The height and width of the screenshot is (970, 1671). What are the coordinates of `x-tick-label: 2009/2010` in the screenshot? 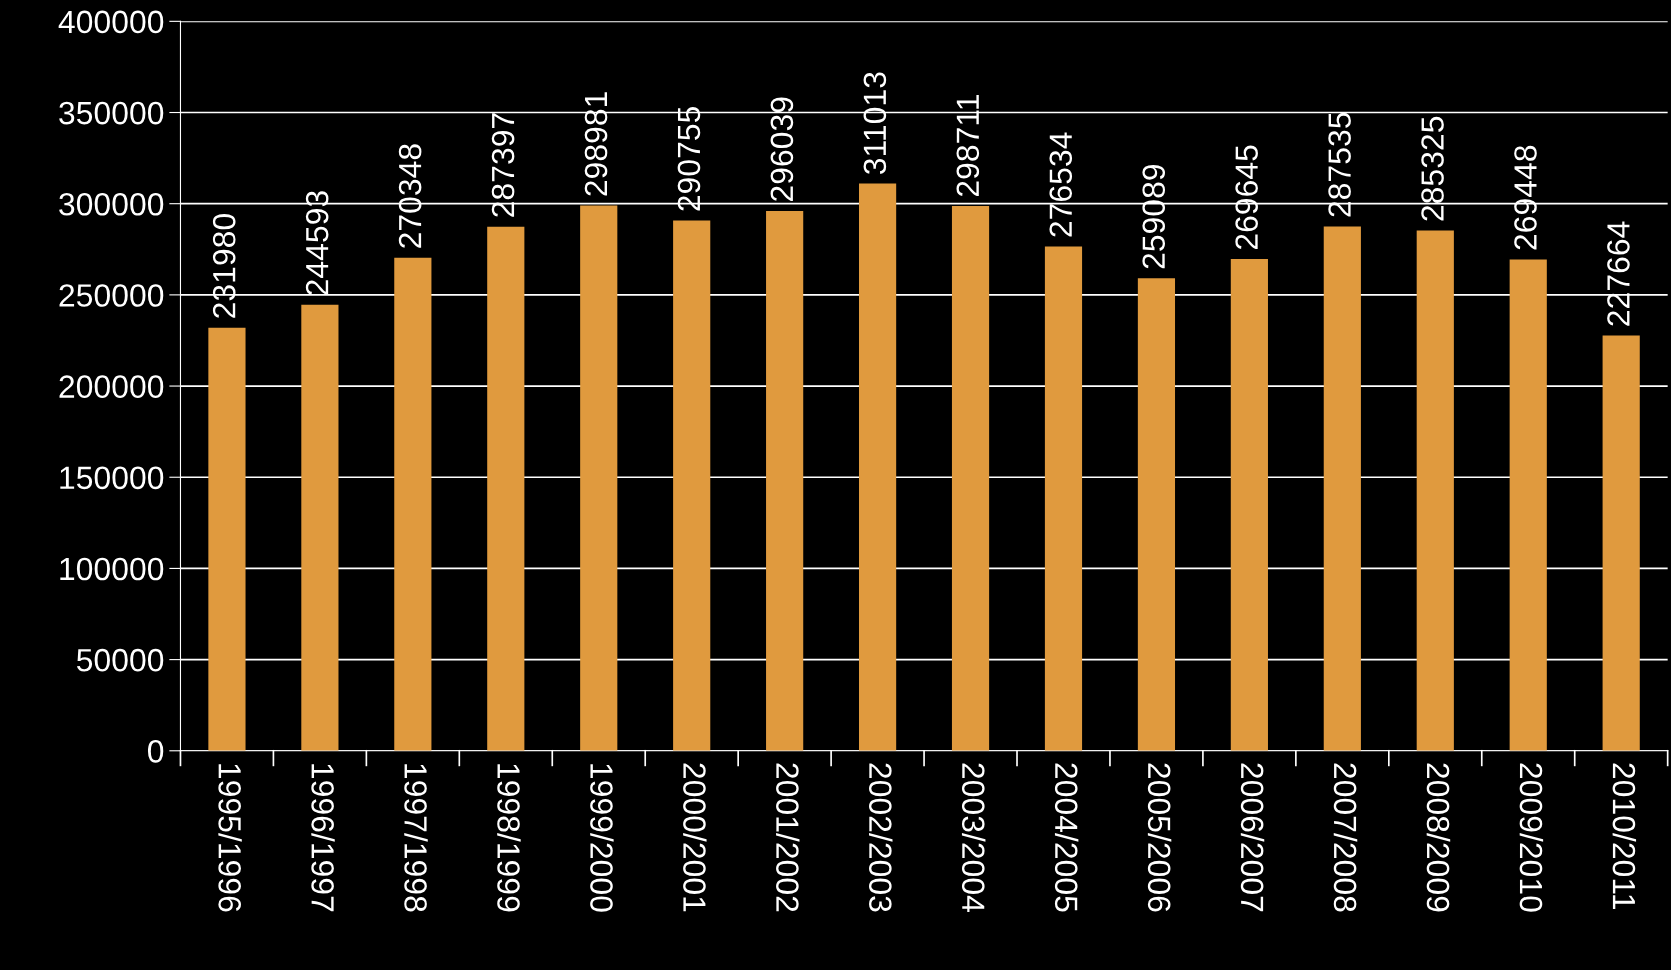 It's located at (1531, 837).